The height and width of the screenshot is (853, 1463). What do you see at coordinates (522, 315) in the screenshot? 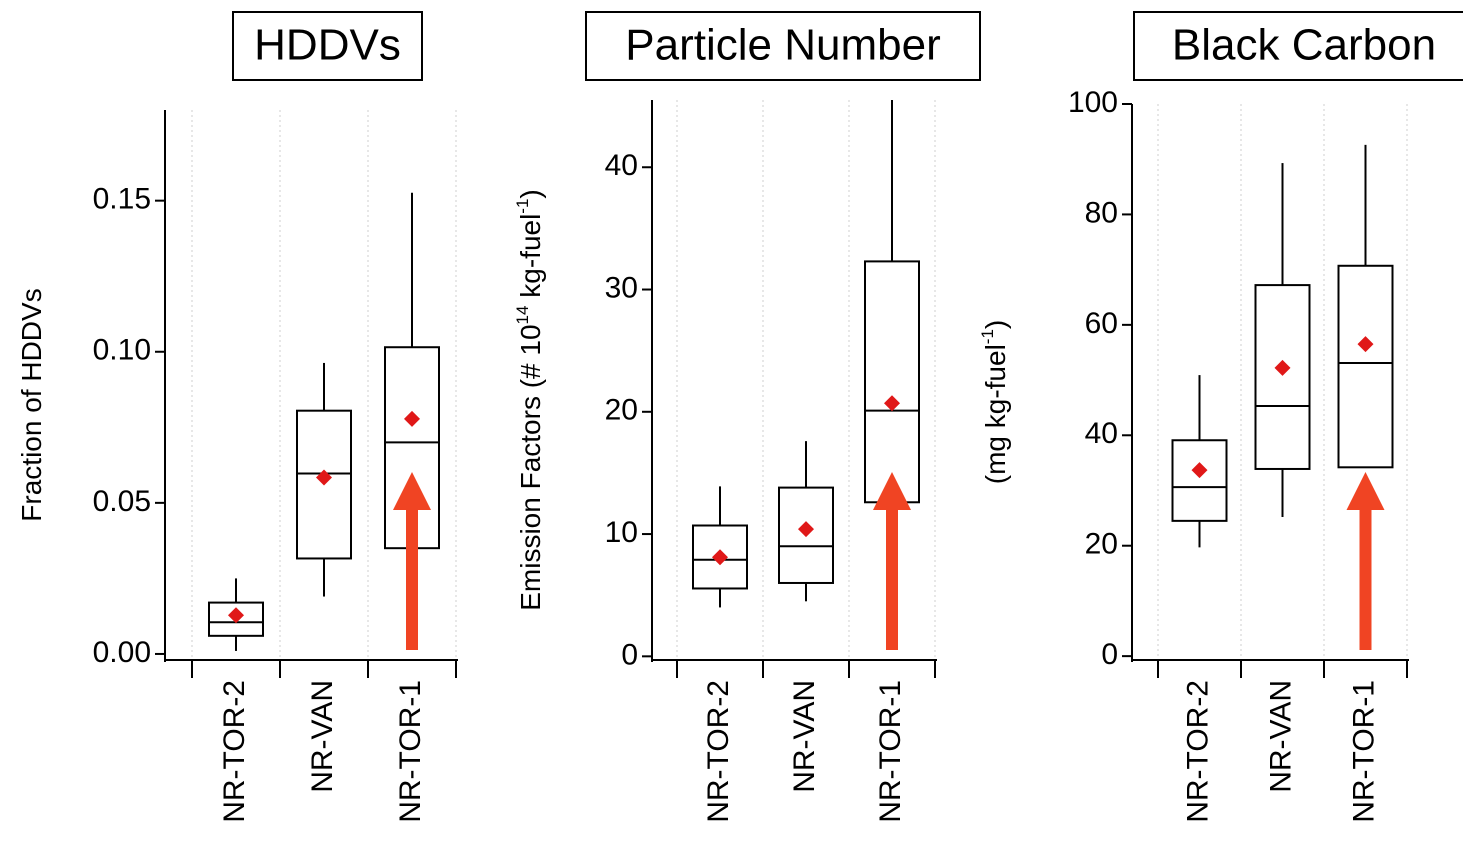
I see `y-axis-label-part: 14` at bounding box center [522, 315].